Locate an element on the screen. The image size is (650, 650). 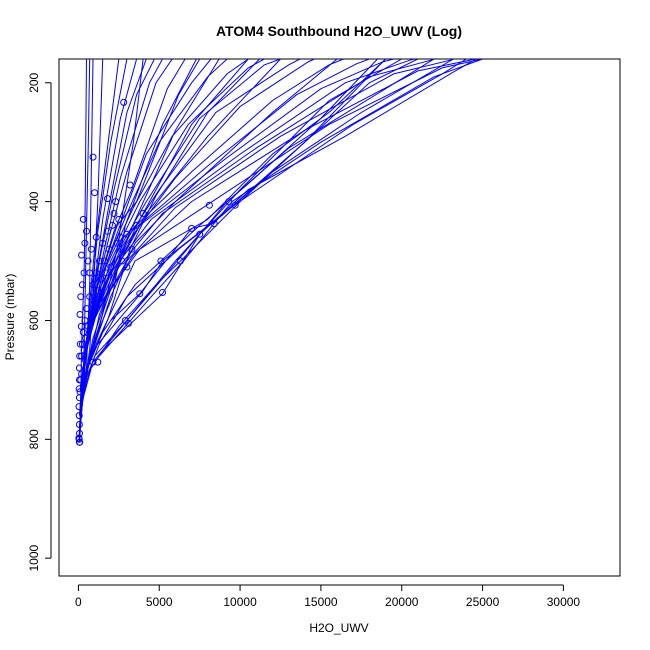
x-axis: 0 5000 10000 15000 20000 25000 30000 is located at coordinates (327, 596).